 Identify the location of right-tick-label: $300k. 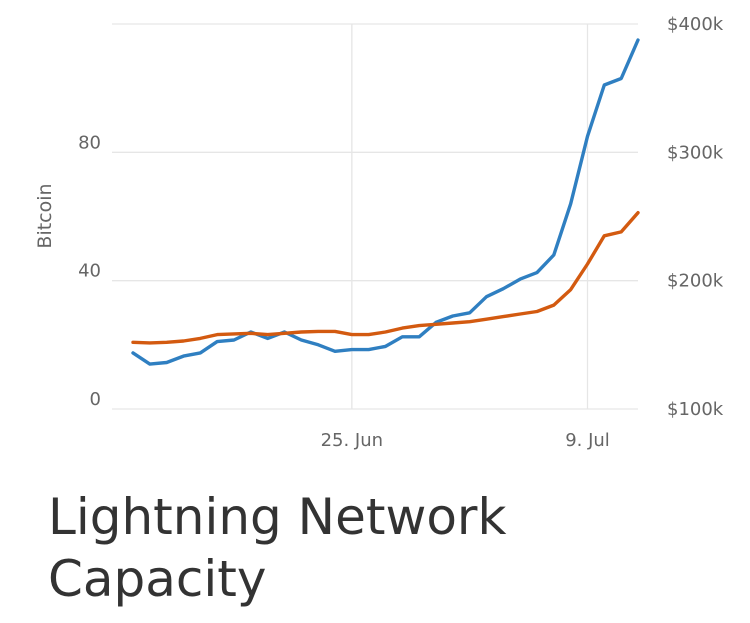
(695, 152).